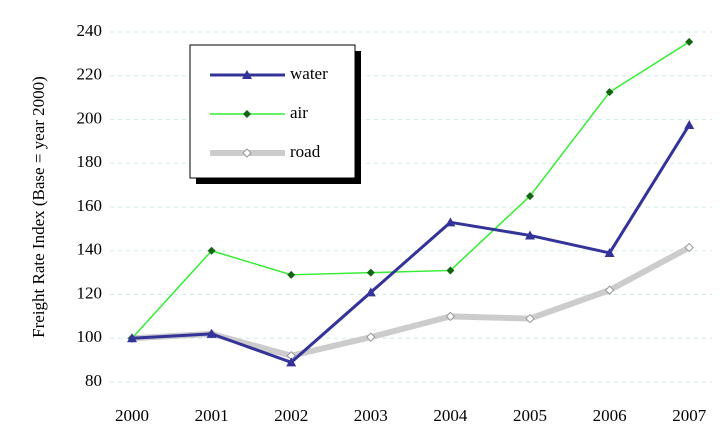 The width and height of the screenshot is (722, 428). What do you see at coordinates (132, 415) in the screenshot?
I see `x-tick-label: 2000` at bounding box center [132, 415].